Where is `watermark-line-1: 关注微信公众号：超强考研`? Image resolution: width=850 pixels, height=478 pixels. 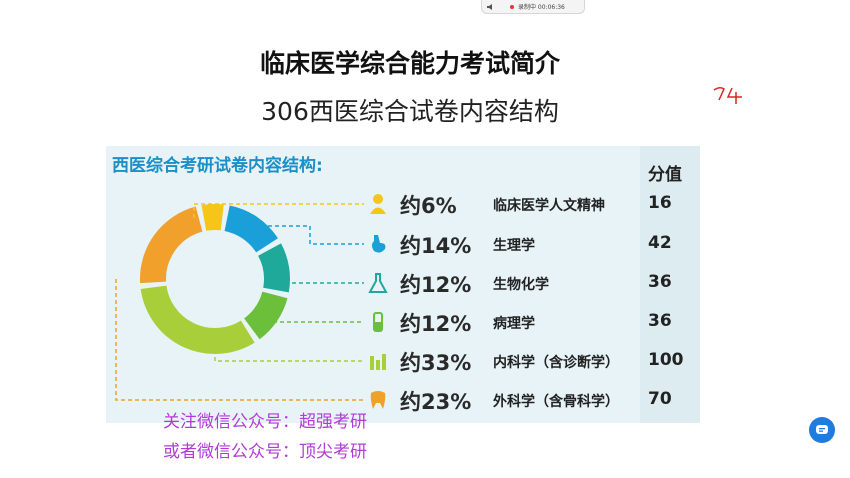 watermark-line-1: 关注微信公众号：超强考研 is located at coordinates (265, 422).